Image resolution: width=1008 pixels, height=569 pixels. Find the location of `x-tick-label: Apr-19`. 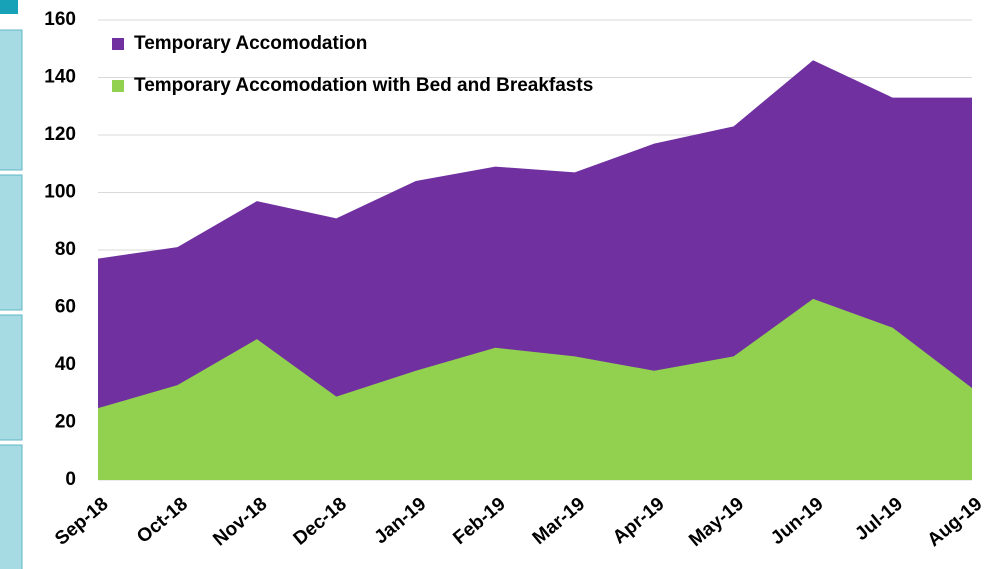

x-tick-label: Apr-19 is located at coordinates (639, 521).